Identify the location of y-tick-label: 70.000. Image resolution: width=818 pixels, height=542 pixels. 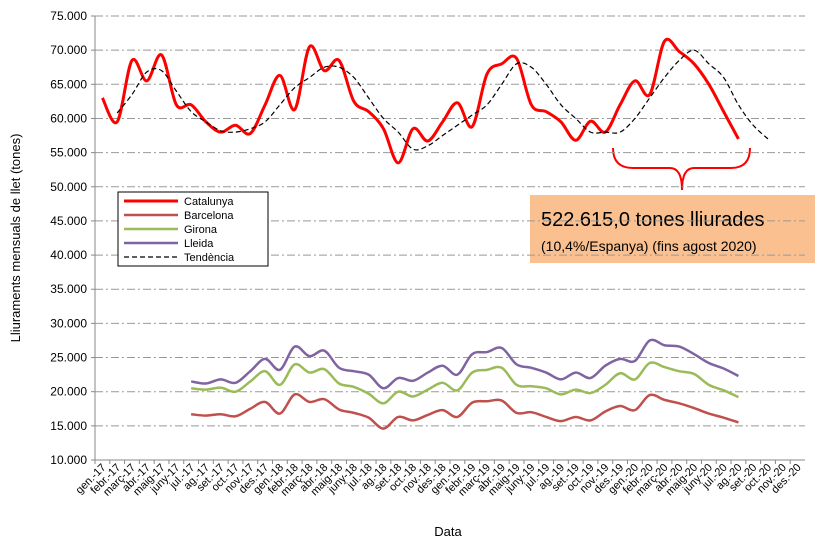
(68, 50).